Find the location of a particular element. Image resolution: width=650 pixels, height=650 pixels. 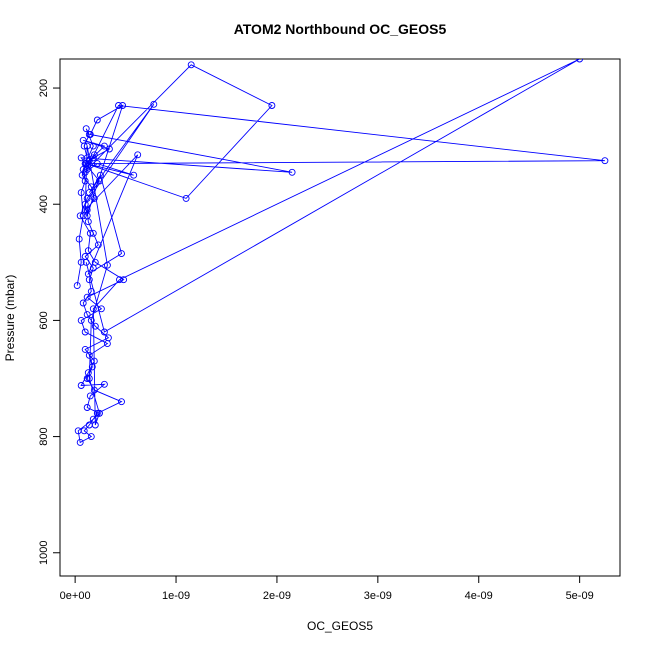

chart-title: ATOM2 Northbound OC_GEOS5 is located at coordinates (340, 29).